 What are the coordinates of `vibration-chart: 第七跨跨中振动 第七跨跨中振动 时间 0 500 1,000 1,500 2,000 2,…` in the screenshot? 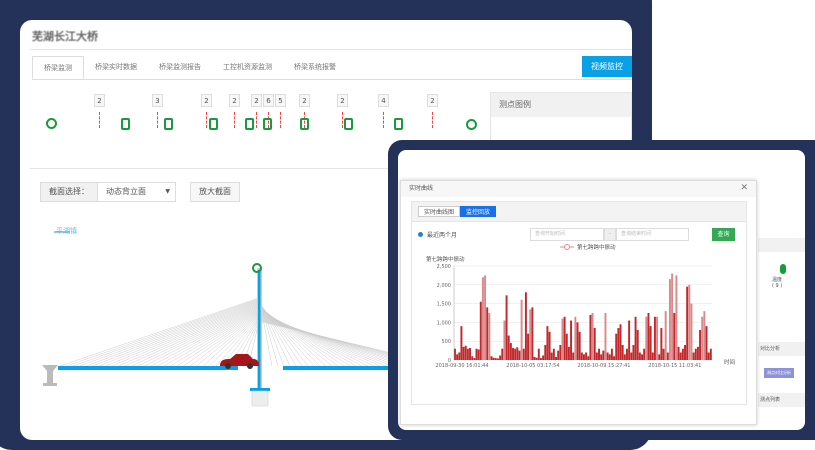 It's located at (580, 306).